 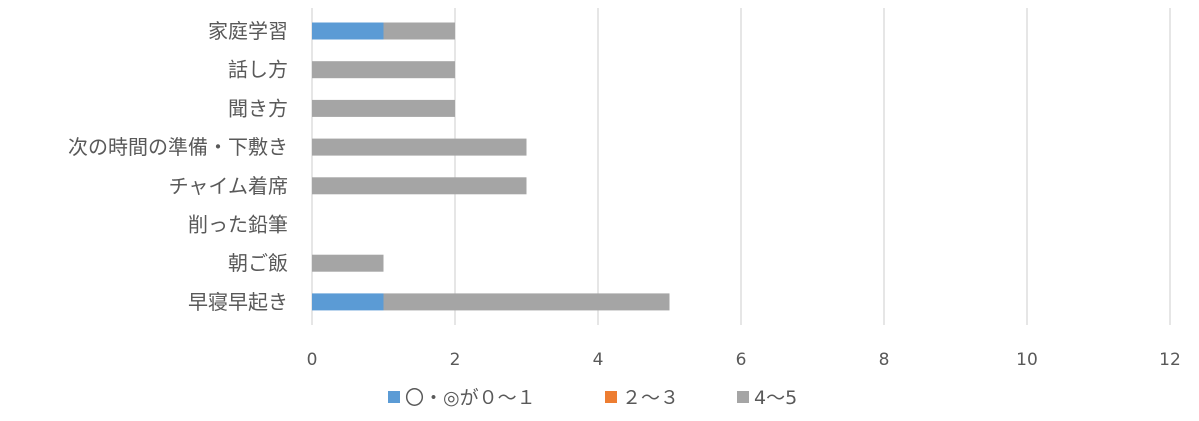 I want to click on category-label: 話し方, so click(x=258, y=70).